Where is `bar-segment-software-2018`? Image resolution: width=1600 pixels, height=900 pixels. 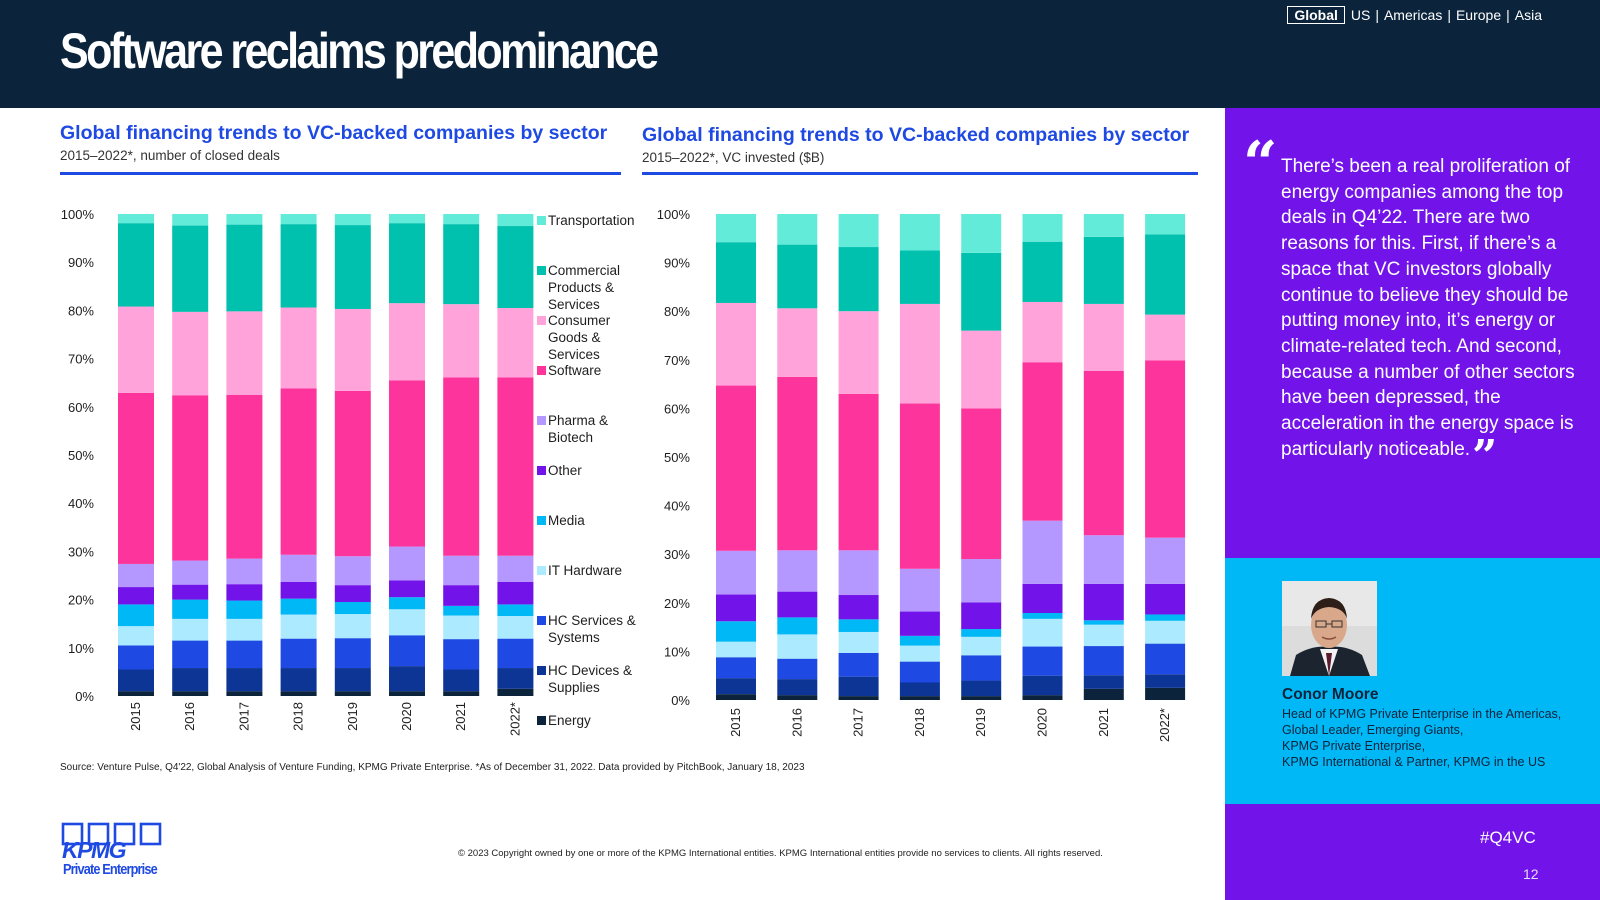
bar-segment-software-2018 is located at coordinates (298, 471).